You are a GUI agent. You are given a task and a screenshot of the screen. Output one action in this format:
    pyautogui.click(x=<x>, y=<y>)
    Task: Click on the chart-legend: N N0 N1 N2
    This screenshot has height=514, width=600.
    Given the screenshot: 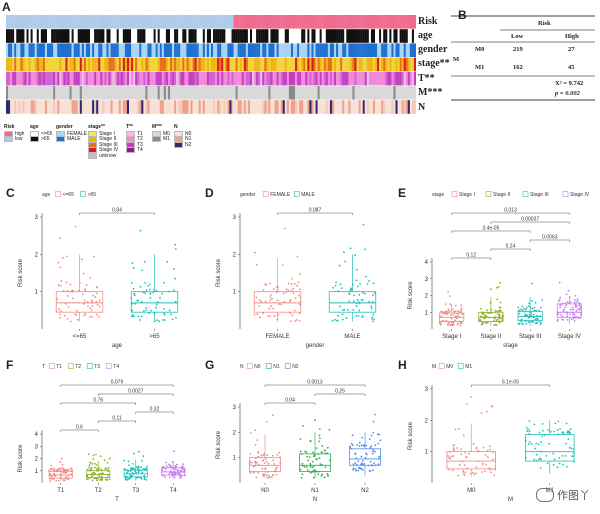 What is the action you would take?
    pyautogui.click(x=269, y=366)
    